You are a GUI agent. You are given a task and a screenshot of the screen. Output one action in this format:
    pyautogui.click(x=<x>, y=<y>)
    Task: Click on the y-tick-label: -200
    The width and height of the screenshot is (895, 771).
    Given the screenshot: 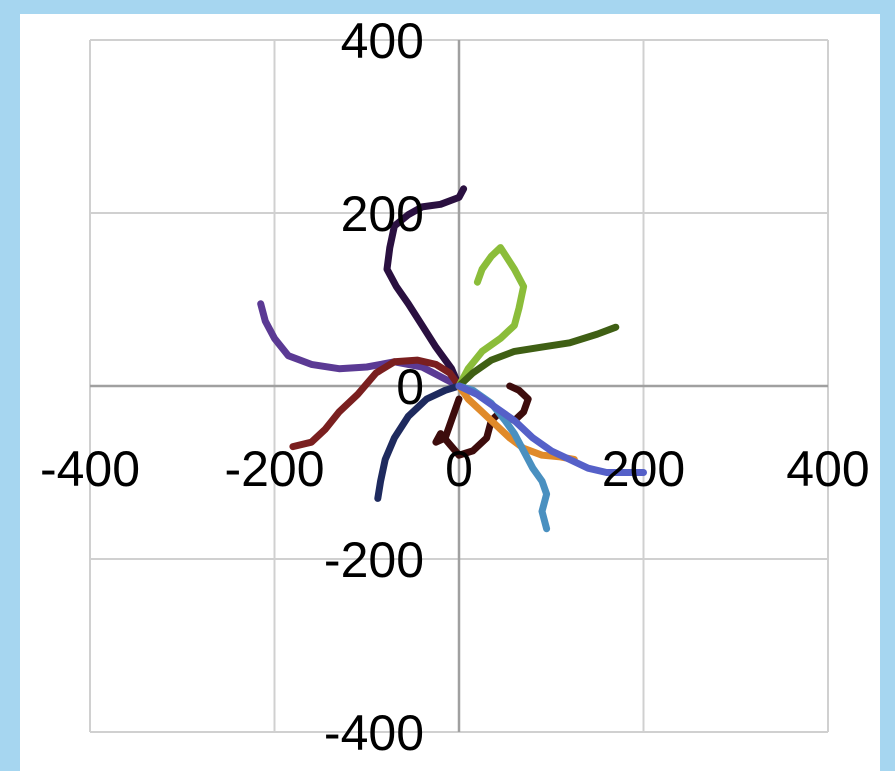 What is the action you would take?
    pyautogui.click(x=374, y=560)
    